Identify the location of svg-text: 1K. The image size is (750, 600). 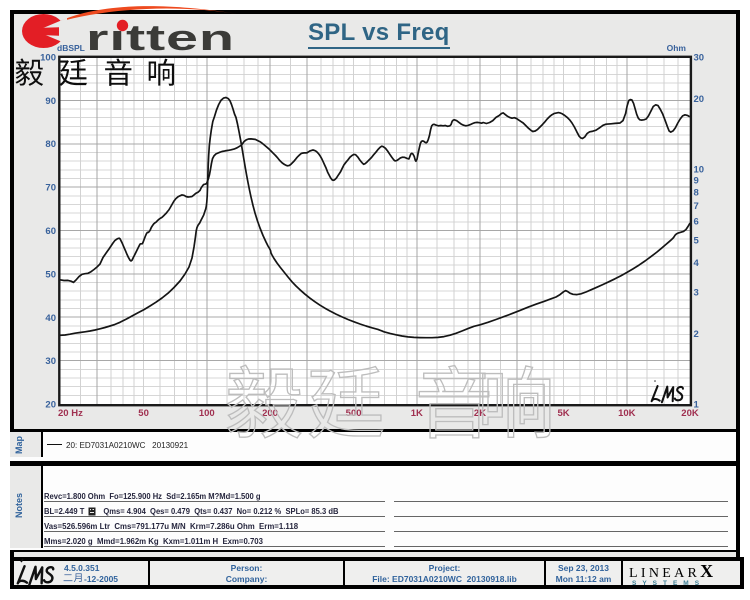
(417, 413).